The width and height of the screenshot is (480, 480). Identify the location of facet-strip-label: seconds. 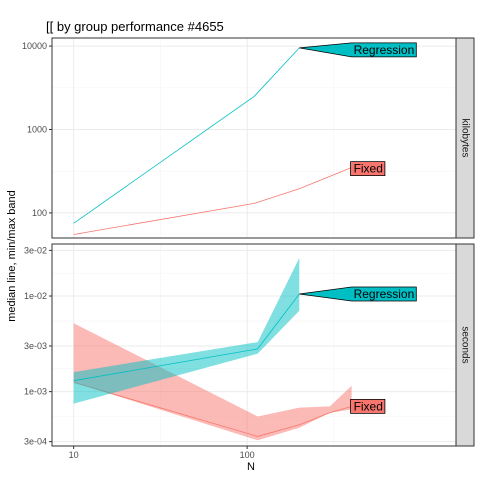
(465, 344).